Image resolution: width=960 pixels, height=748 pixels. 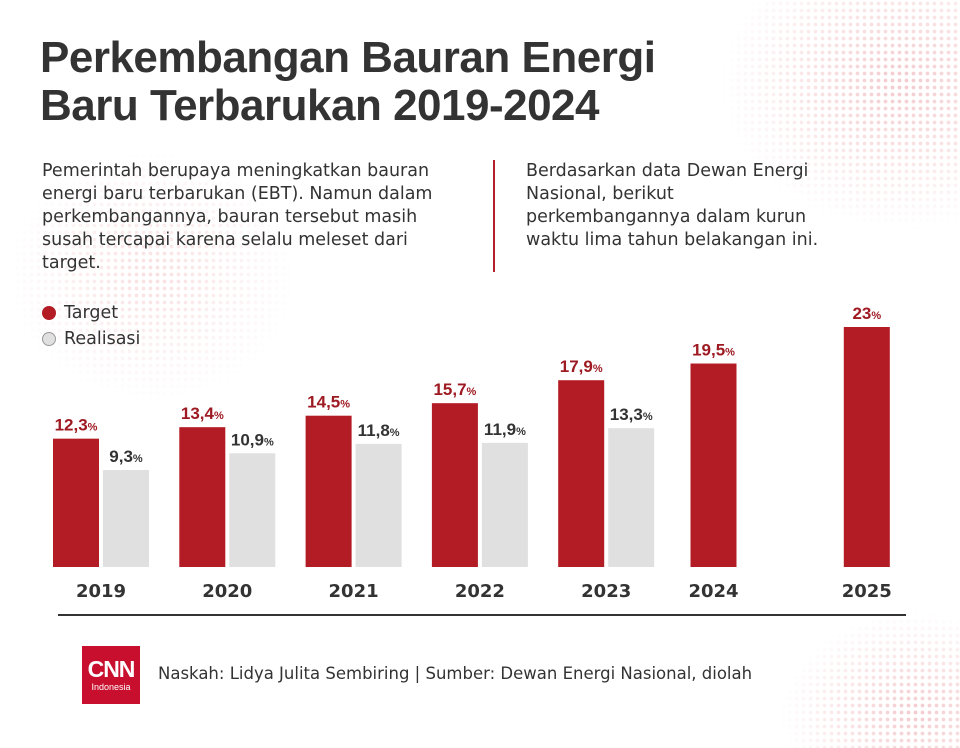 I want to click on bar-target-2021, so click(x=328, y=491).